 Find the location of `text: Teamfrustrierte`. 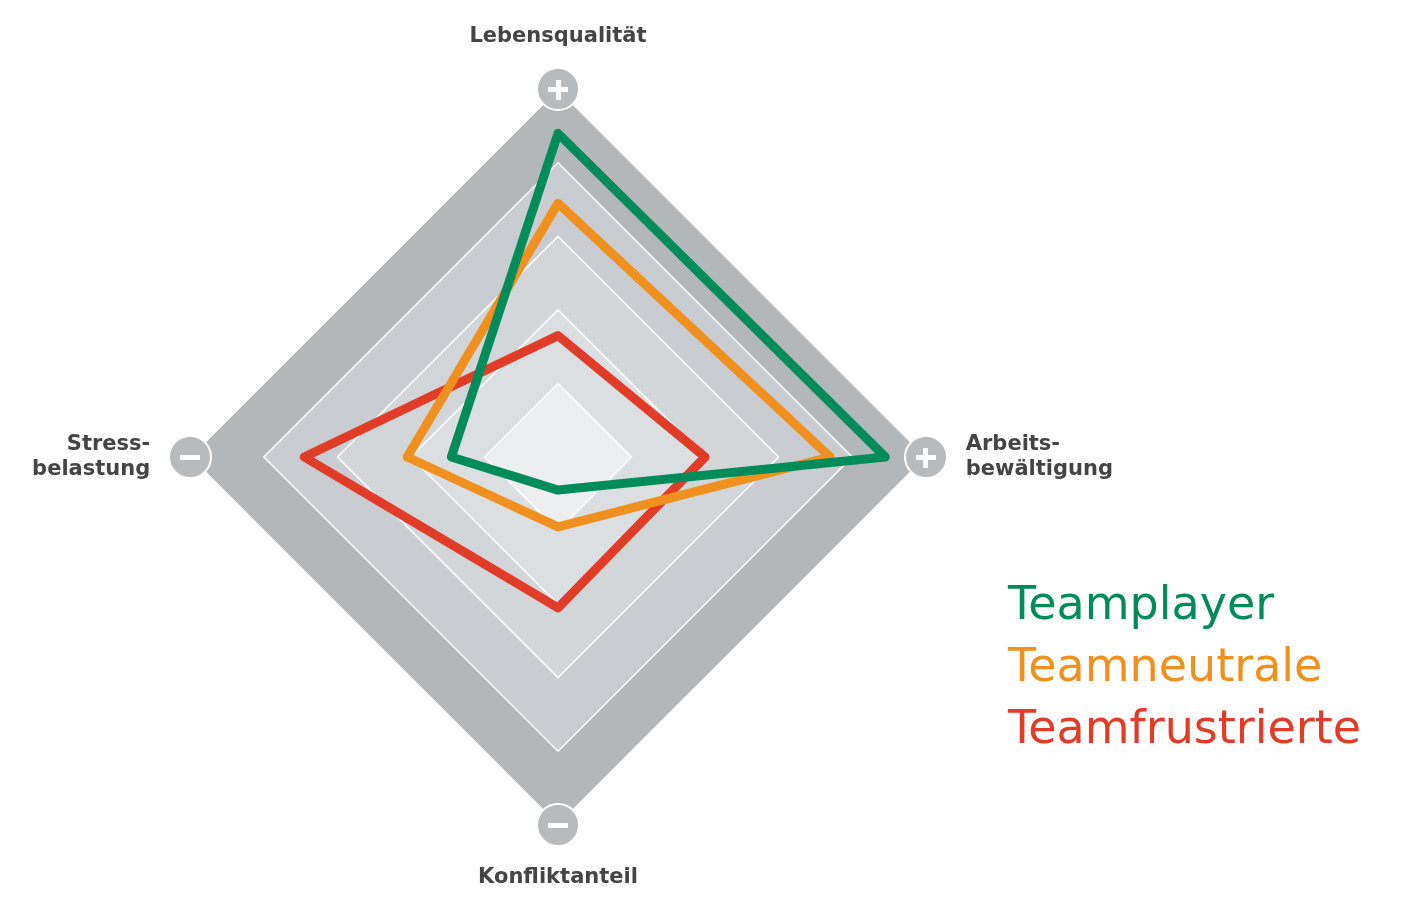

text: Teamfrustrierte is located at coordinates (1185, 727).